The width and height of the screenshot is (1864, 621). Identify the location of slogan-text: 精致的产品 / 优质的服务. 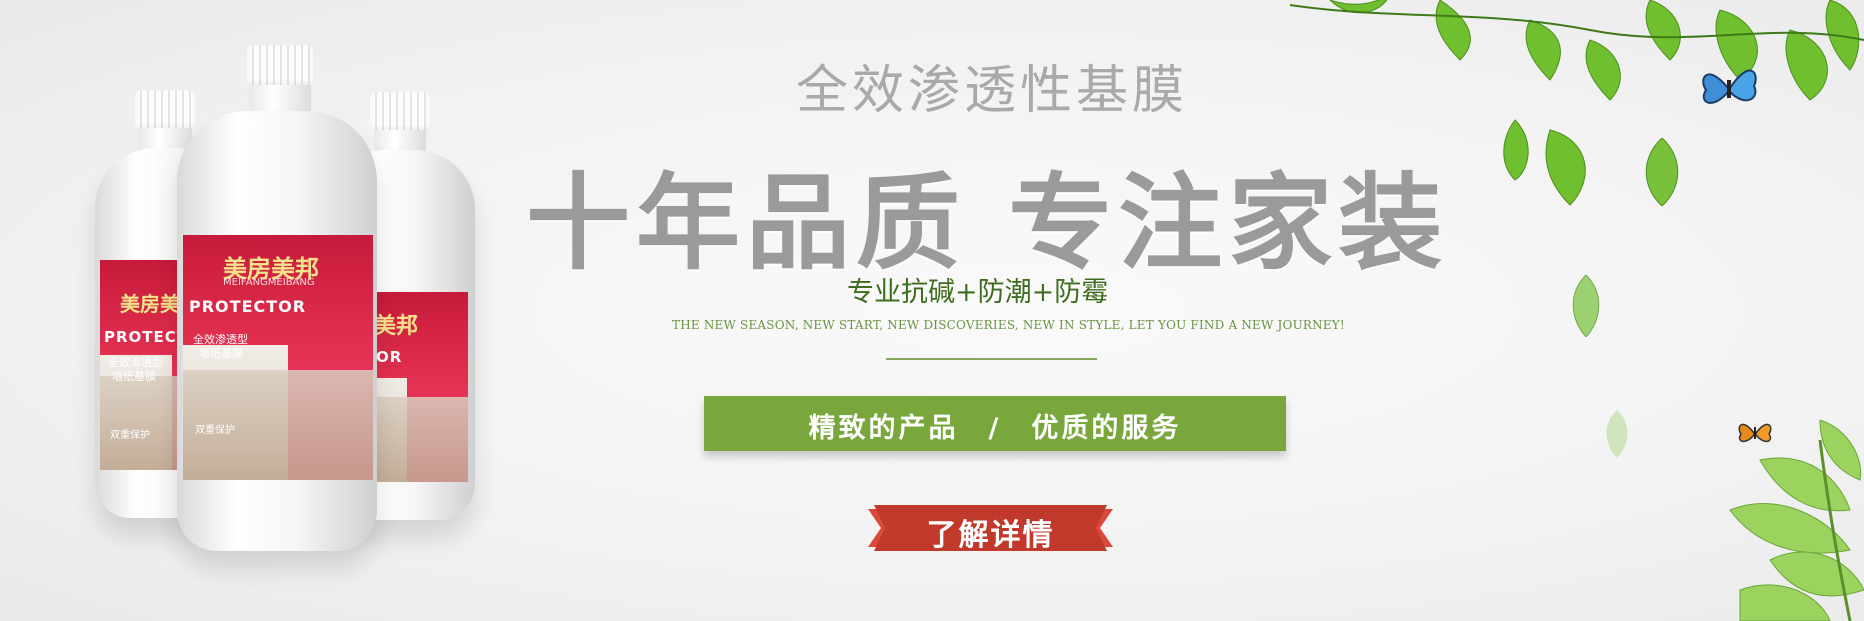
(995, 428).